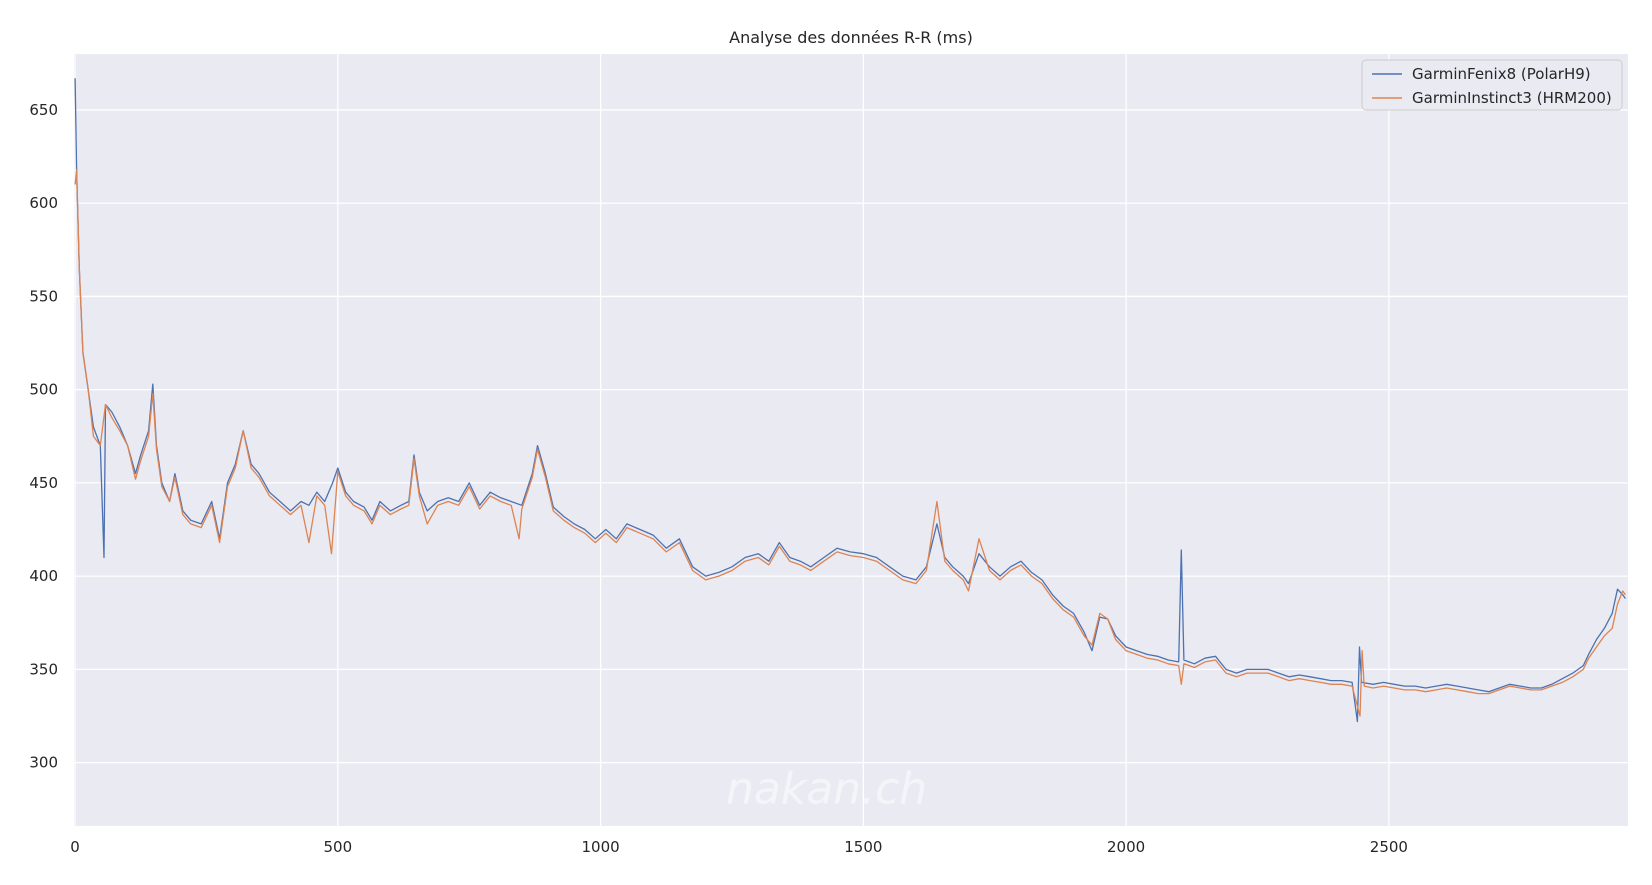  Describe the element at coordinates (43, 110) in the screenshot. I see `y-tick-label: 650` at that location.